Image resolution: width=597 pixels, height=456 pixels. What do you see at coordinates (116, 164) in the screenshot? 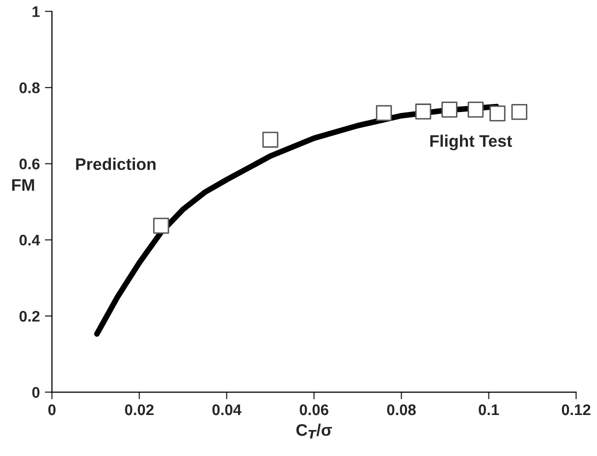
I see `text: Prediction` at bounding box center [116, 164].